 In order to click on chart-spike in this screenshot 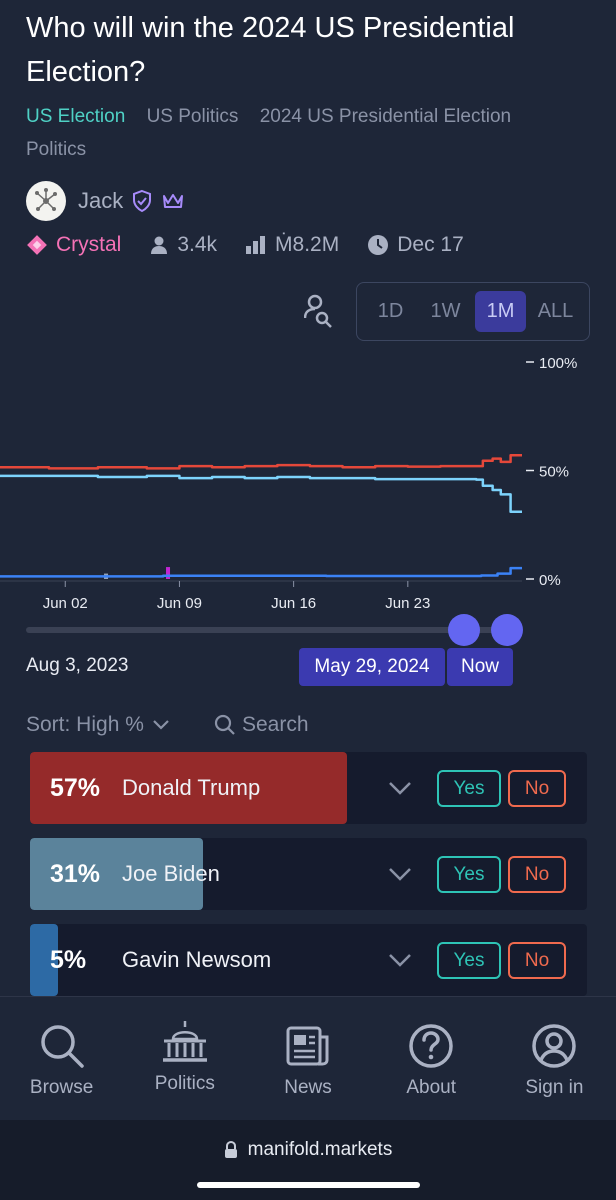, I will do `click(168, 573)`.